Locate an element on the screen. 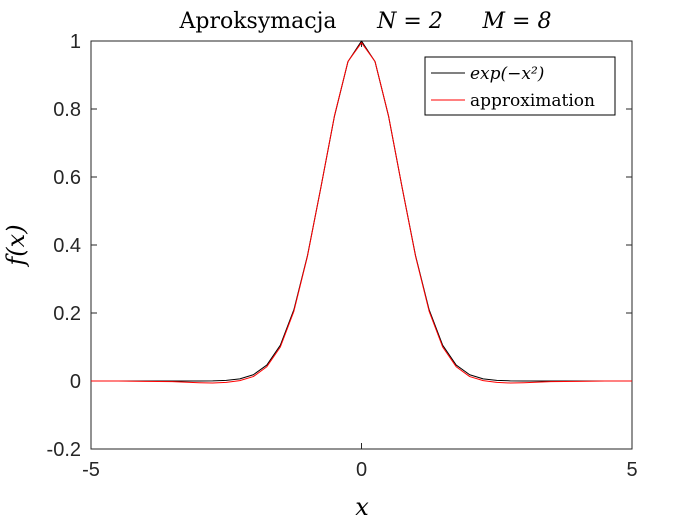  legend-label-exp: exp(−x²) is located at coordinates (507, 74).